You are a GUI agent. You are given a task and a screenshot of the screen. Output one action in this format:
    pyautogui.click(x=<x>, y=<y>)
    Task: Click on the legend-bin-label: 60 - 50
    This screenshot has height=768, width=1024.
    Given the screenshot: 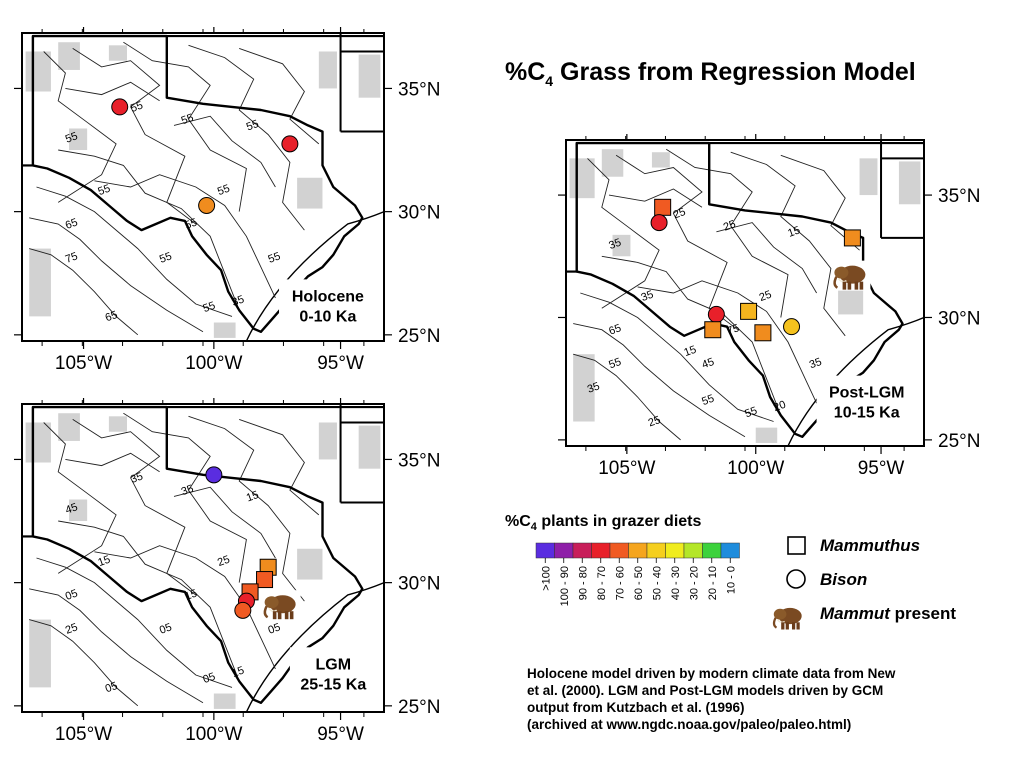 What is the action you would take?
    pyautogui.click(x=639, y=583)
    